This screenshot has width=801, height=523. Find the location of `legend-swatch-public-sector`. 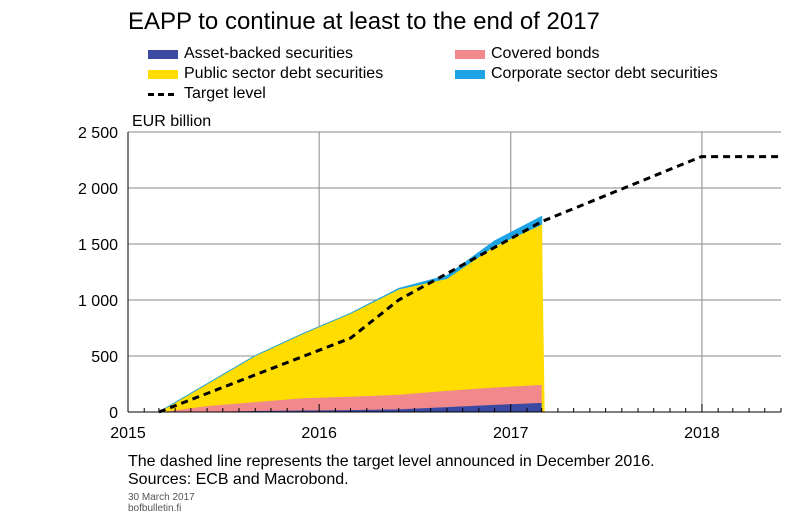

legend-swatch-public-sector is located at coordinates (163, 74).